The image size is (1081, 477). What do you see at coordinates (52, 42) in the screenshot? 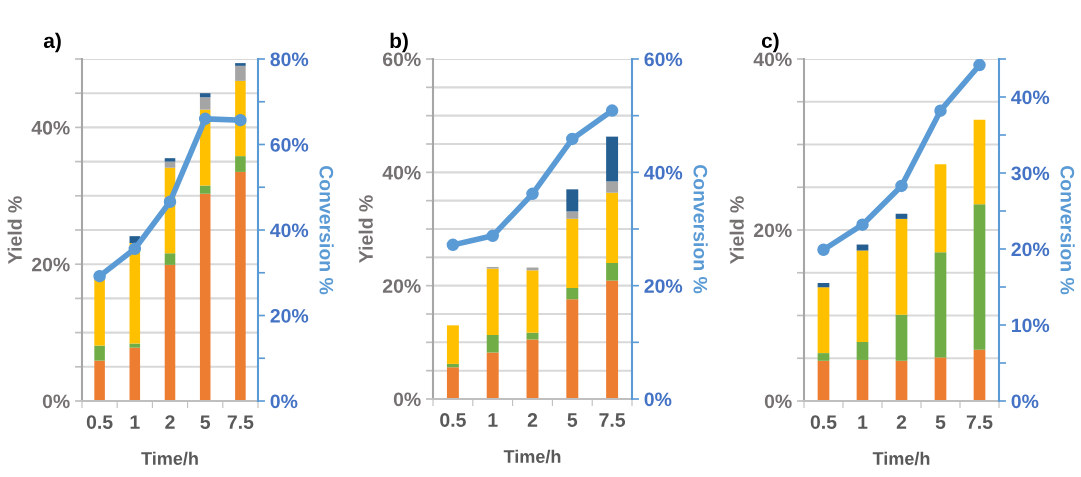
I see `chart-title: a)` at bounding box center [52, 42].